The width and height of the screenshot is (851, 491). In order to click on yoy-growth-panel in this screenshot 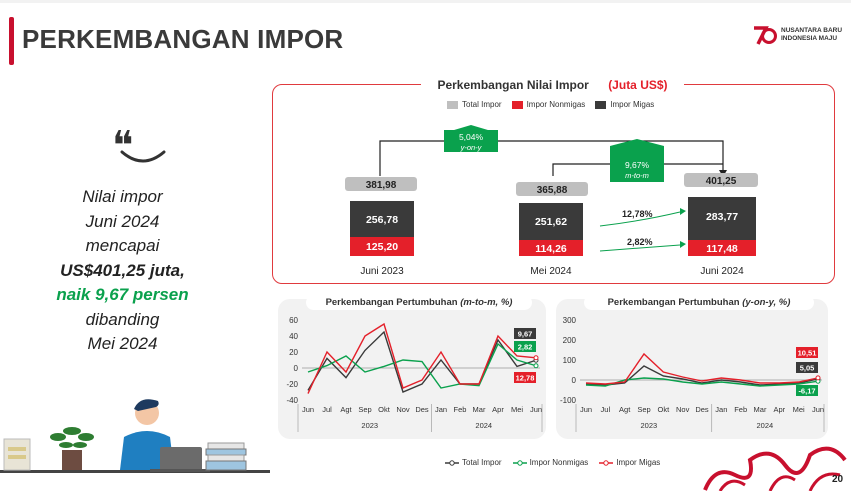, I will do `click(692, 369)`.